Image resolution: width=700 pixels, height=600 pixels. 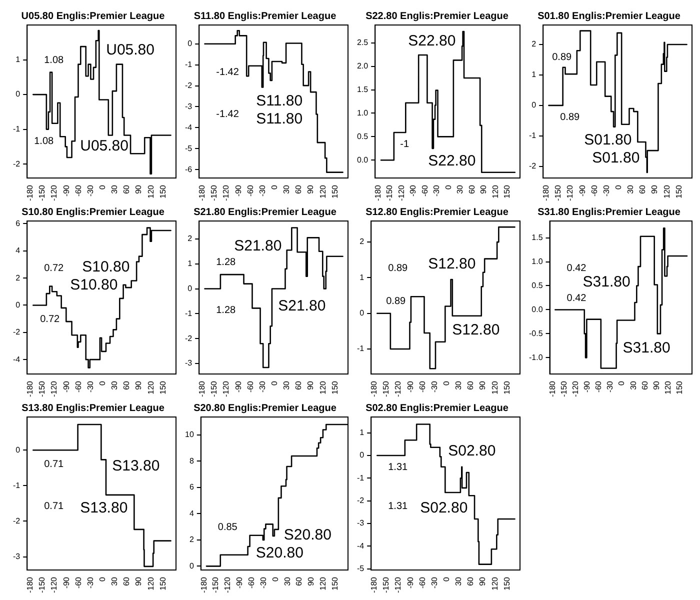 I want to click on annotation: -1.42, so click(x=228, y=72).